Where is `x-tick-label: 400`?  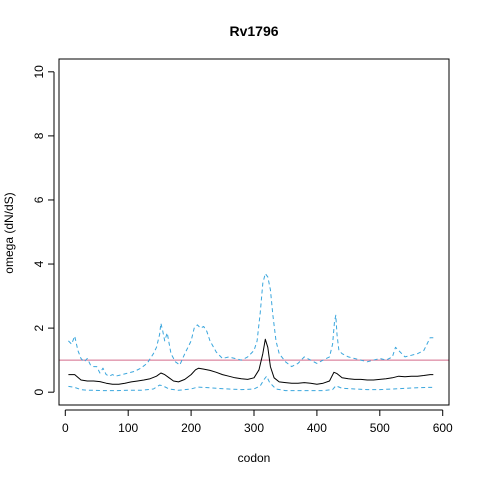 x-tick-label: 400 is located at coordinates (317, 428).